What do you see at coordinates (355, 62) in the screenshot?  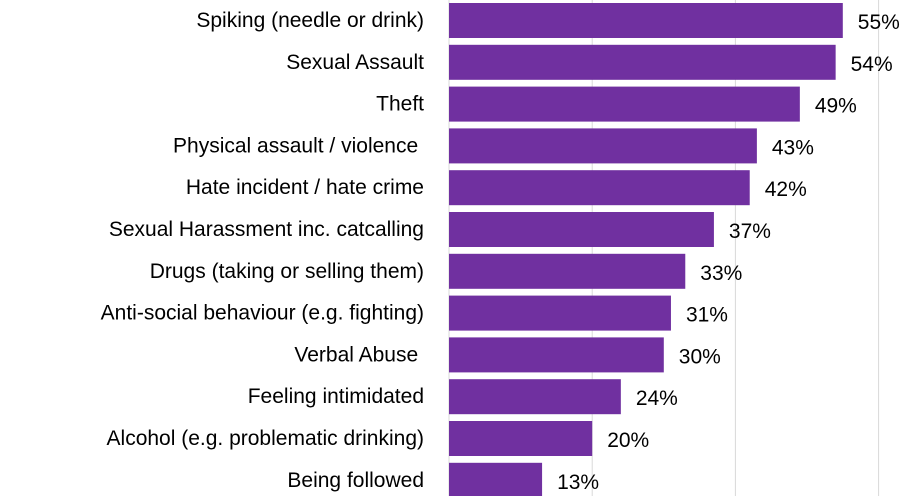 I see `category-label: Sexual Assault` at bounding box center [355, 62].